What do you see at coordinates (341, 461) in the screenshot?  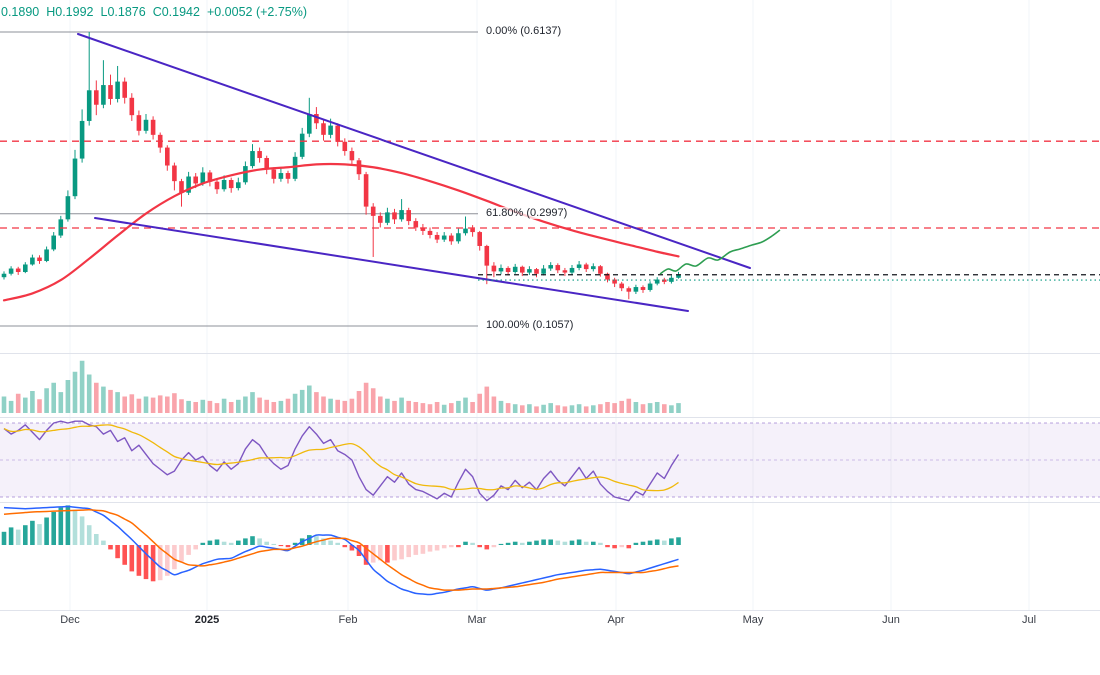 I see `rsi-pane` at bounding box center [341, 461].